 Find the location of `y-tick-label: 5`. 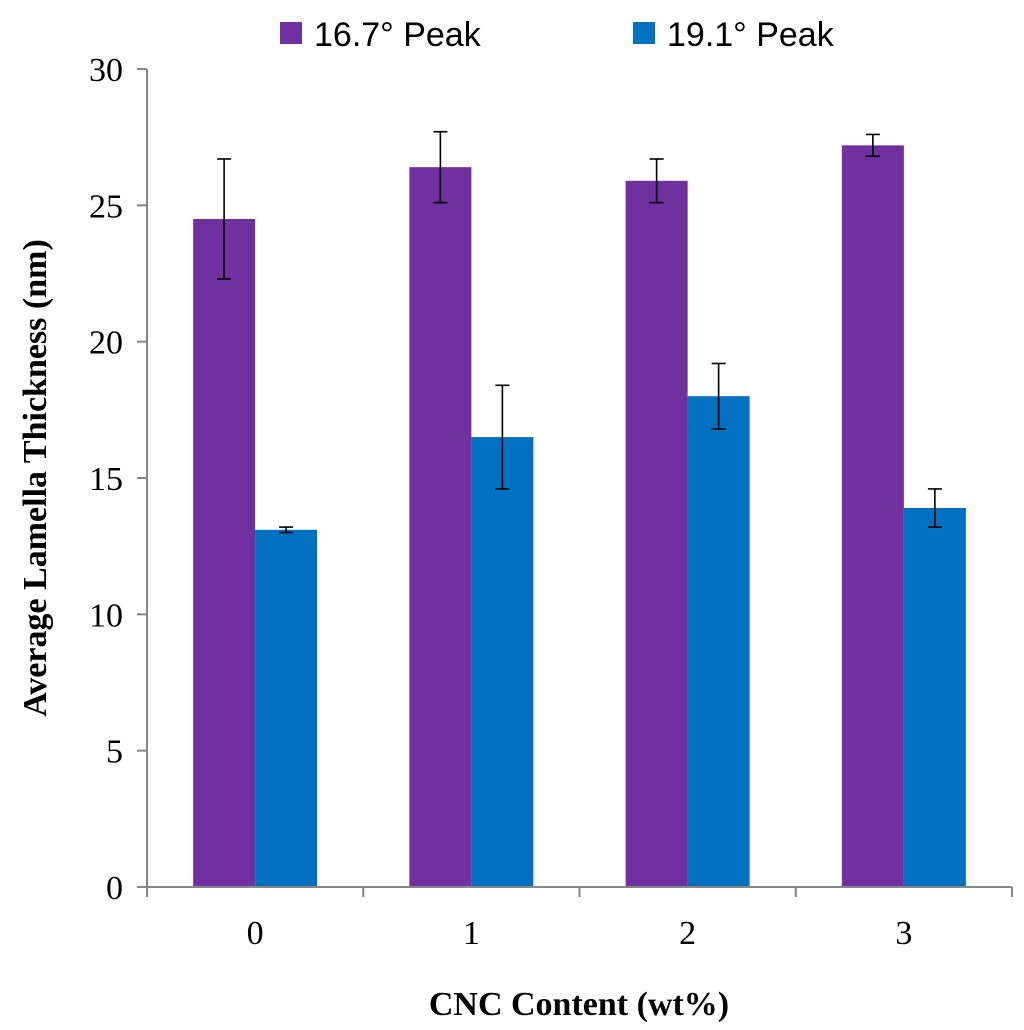

y-tick-label: 5 is located at coordinates (114, 752).